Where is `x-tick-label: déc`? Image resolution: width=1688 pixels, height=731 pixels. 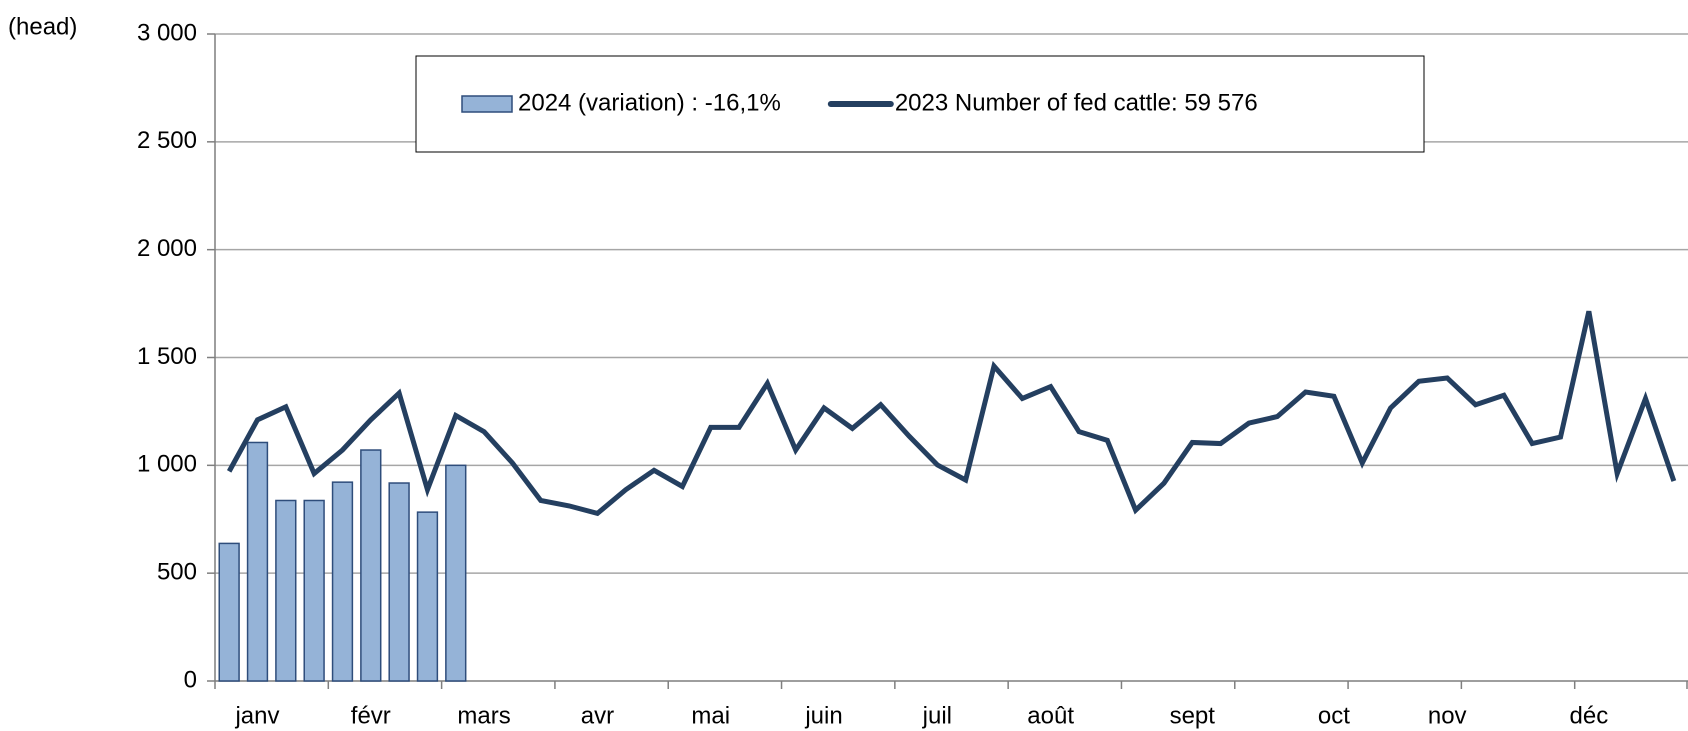 x-tick-label: déc is located at coordinates (1589, 715).